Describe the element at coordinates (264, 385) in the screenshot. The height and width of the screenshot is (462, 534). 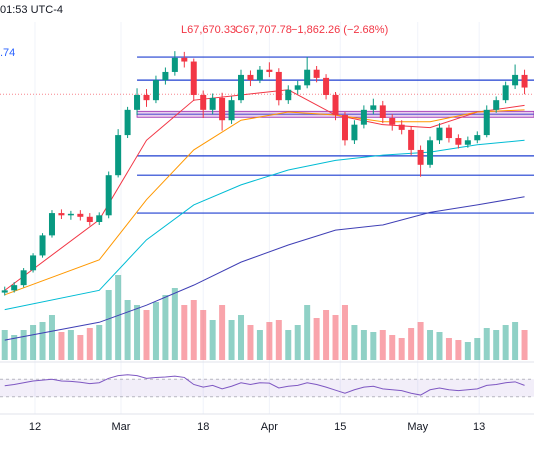
I see `rsi-line` at that location.